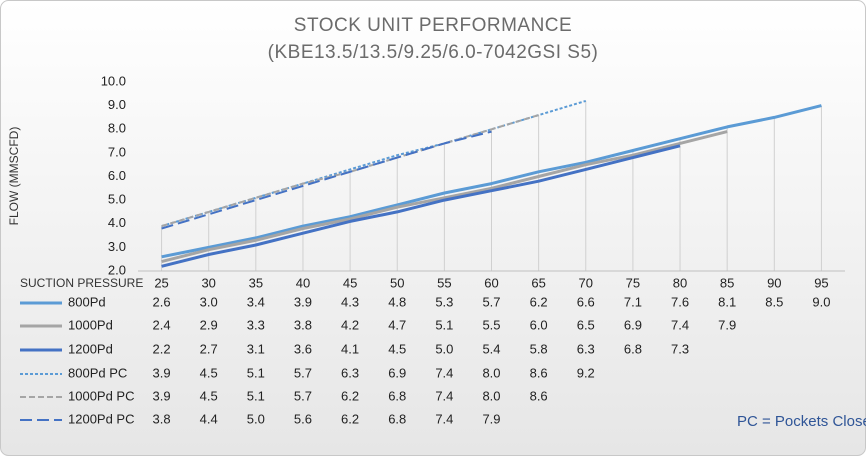  I want to click on y-tick-label: 10.0, so click(113, 80).